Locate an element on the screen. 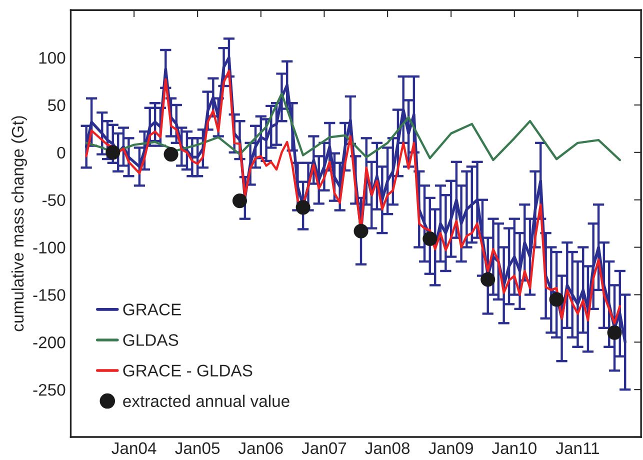 The width and height of the screenshot is (643, 460). x-tick-label: Jan06 is located at coordinates (260, 448).